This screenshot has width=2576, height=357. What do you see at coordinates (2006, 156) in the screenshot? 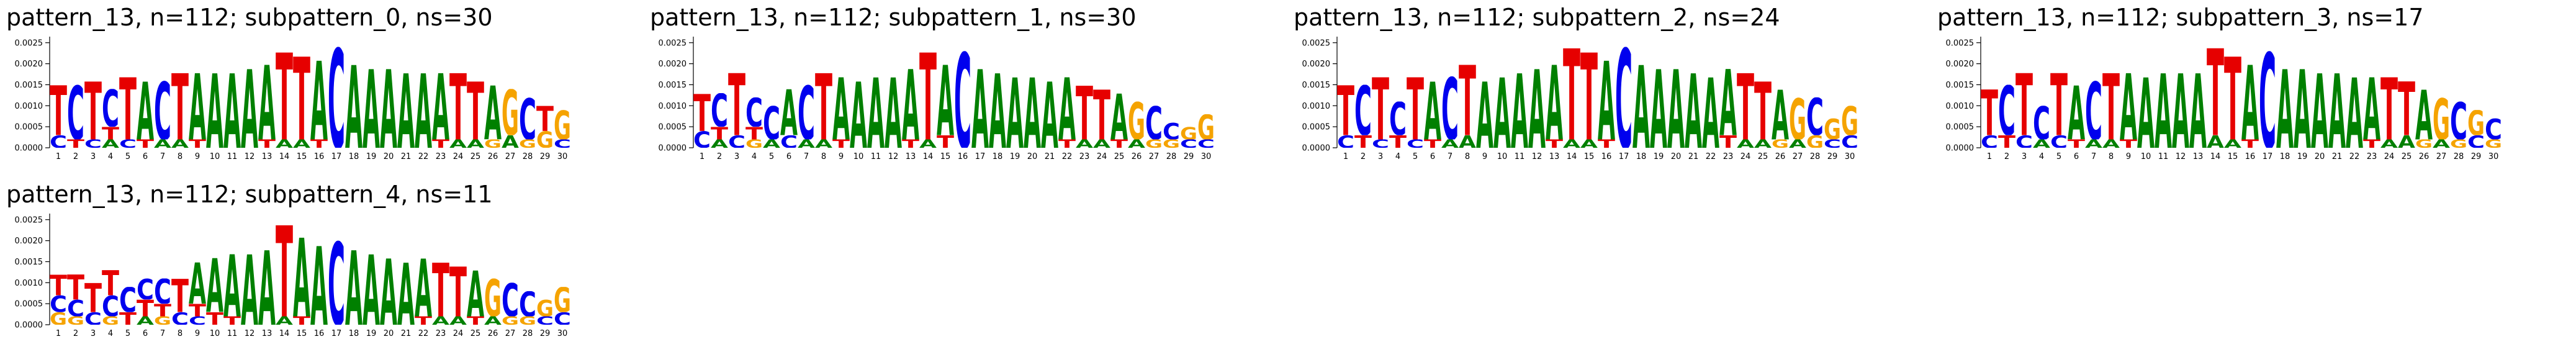
I see `x-tick-label: 2` at bounding box center [2006, 156].